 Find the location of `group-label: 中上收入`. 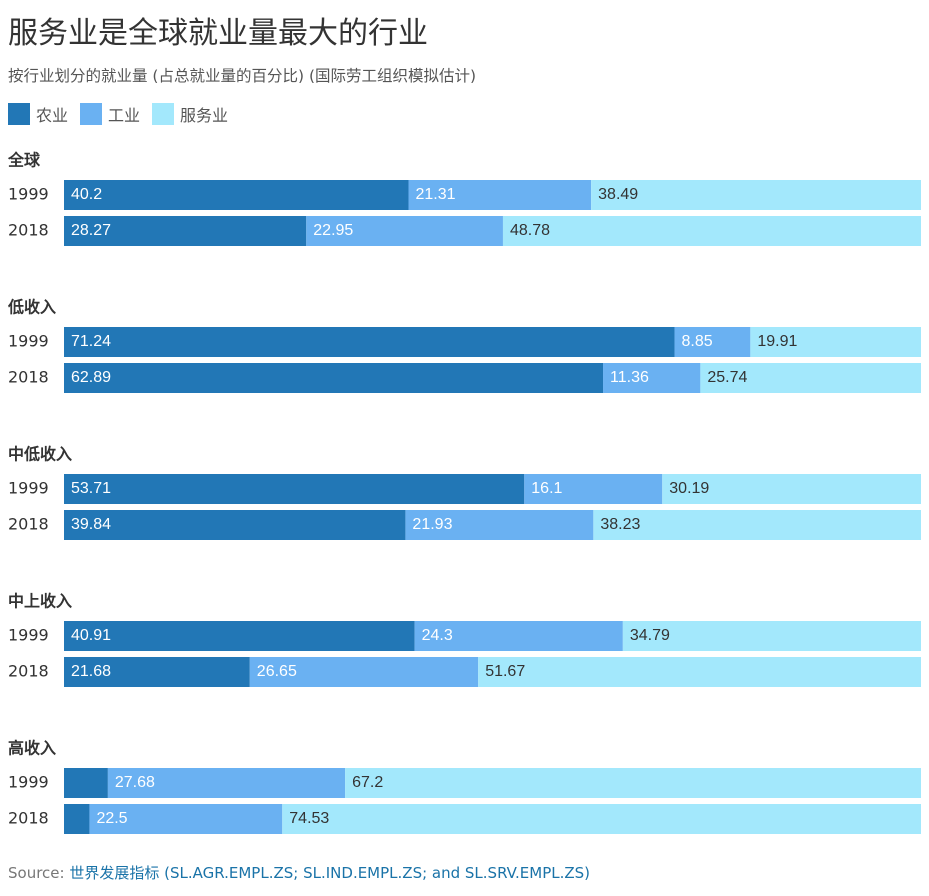

group-label: 中上收入 is located at coordinates (40, 601).